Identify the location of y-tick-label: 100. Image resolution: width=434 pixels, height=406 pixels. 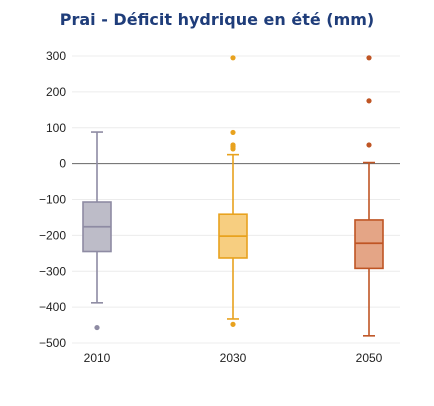
(56, 128).